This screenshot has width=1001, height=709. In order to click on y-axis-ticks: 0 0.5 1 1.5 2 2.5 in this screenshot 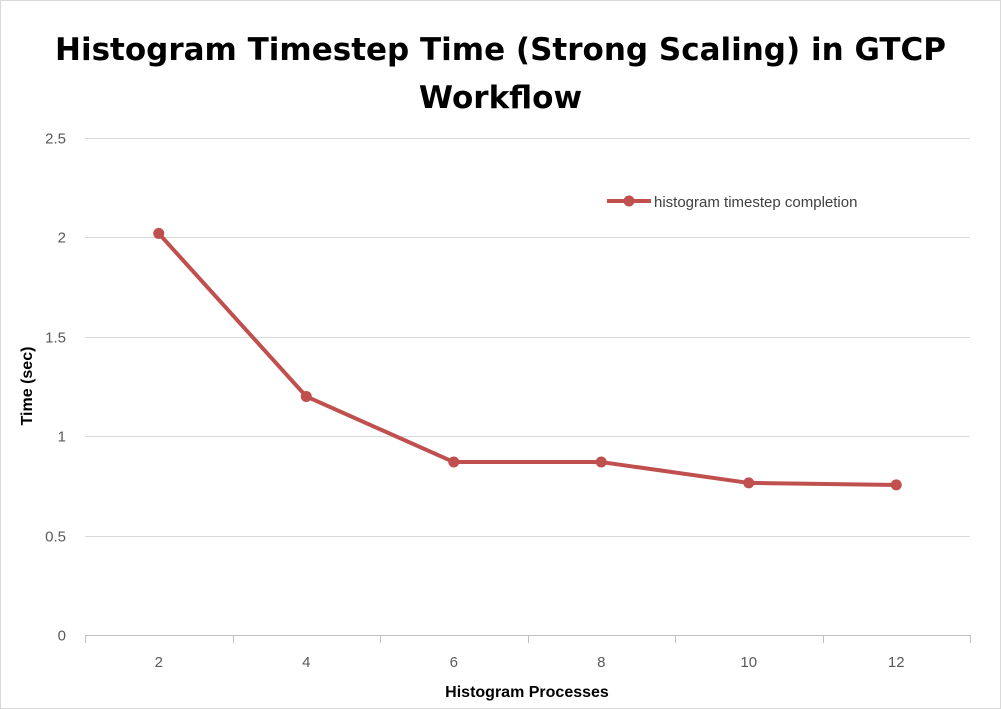, I will do `click(55, 388)`.